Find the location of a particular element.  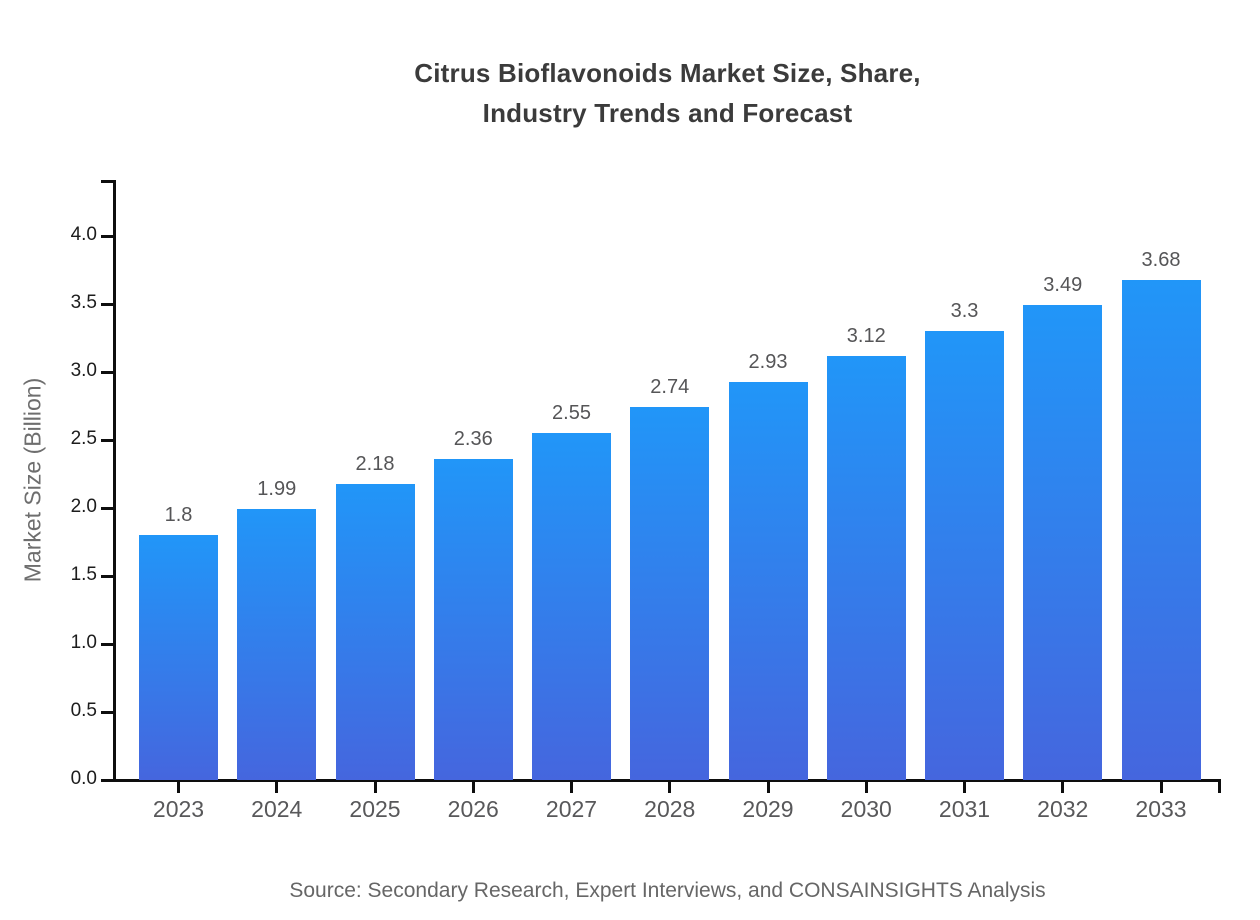

x-tick-label: 2023 is located at coordinates (178, 809).